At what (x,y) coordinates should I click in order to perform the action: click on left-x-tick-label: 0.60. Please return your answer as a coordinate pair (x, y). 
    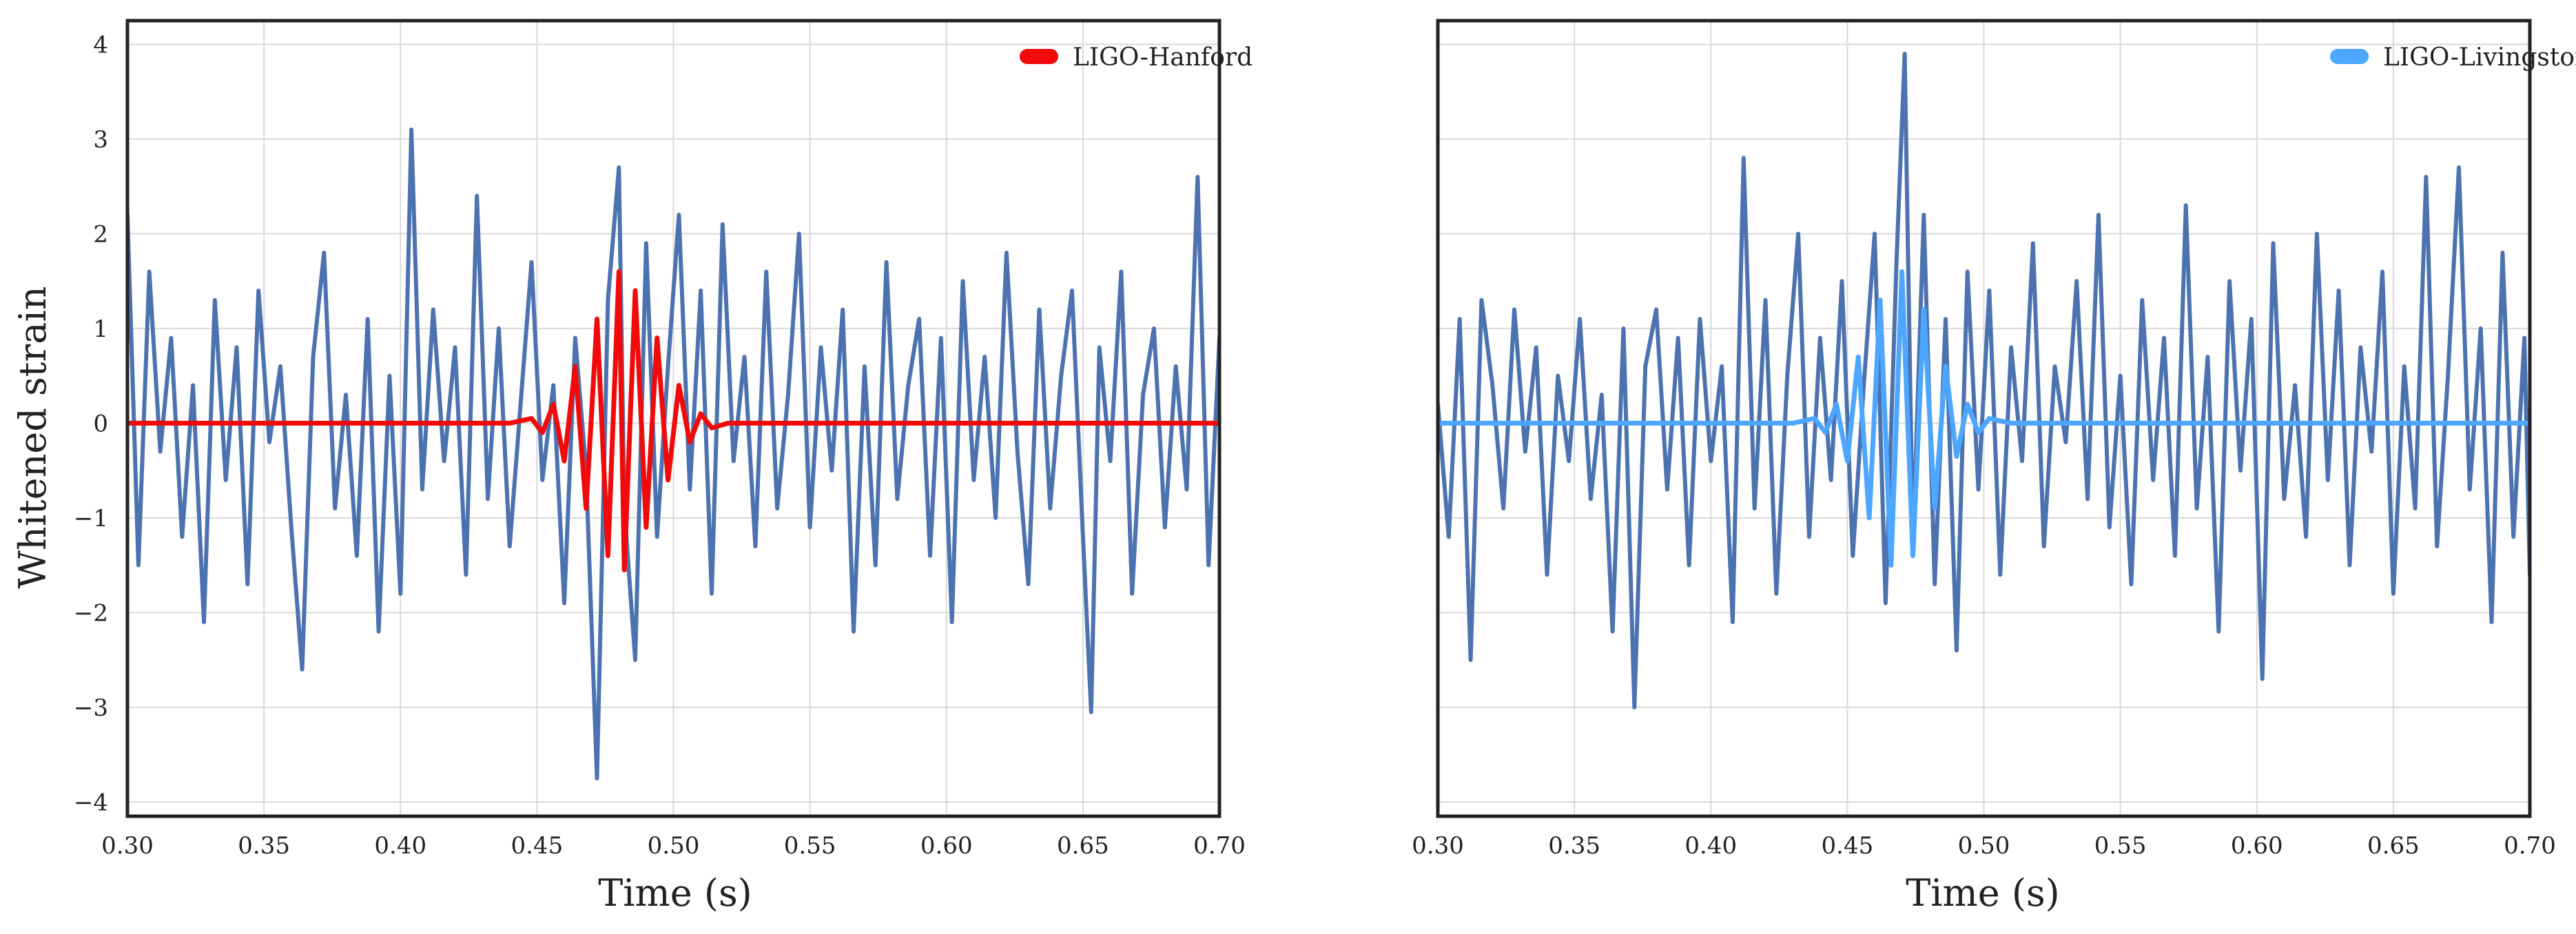
    Looking at the image, I should click on (946, 846).